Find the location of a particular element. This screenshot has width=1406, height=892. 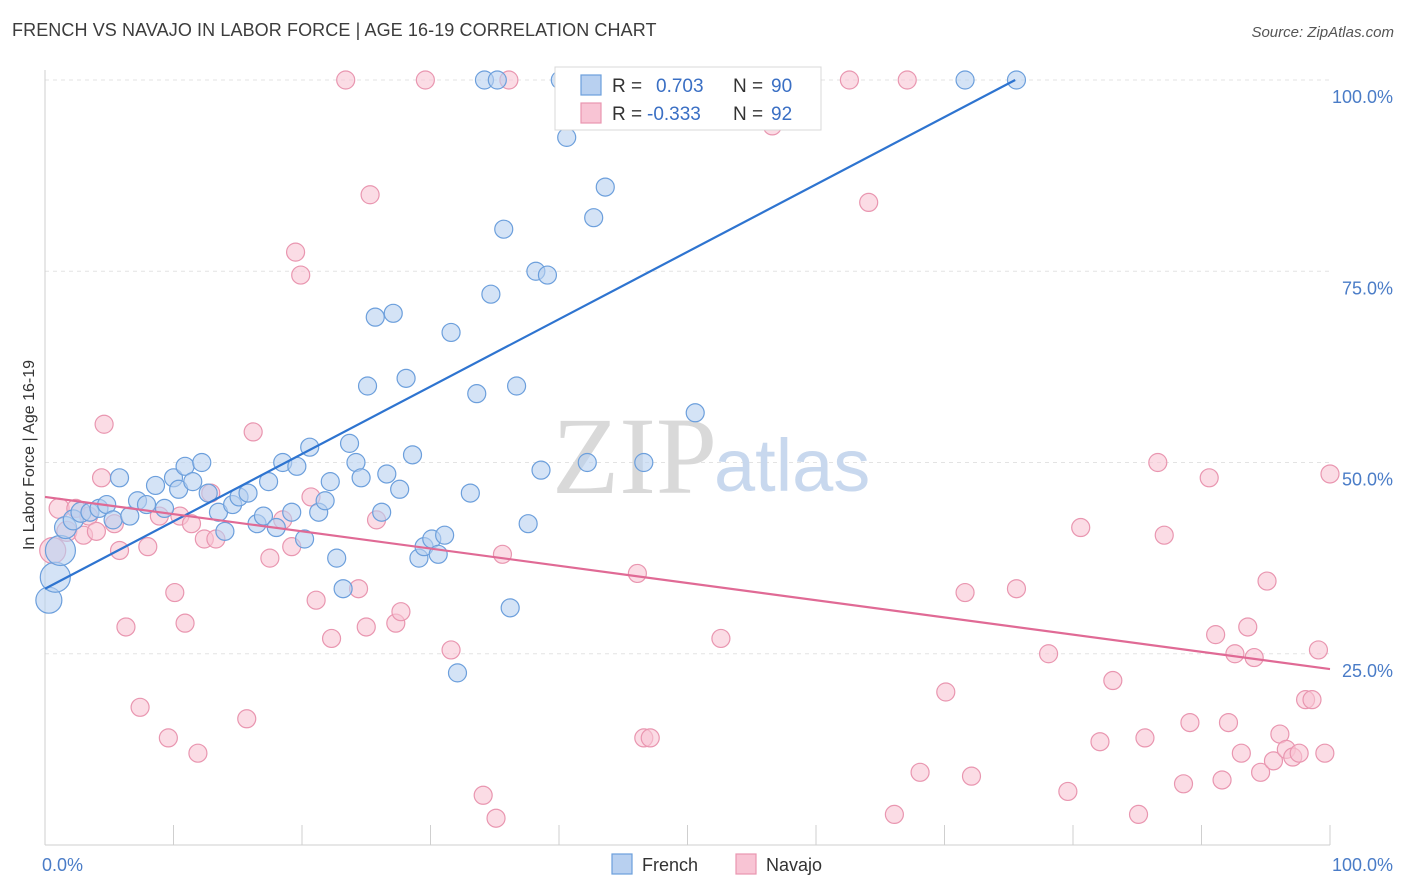

source-label: Source: ZipAtlas.com is located at coordinates (1322, 32).